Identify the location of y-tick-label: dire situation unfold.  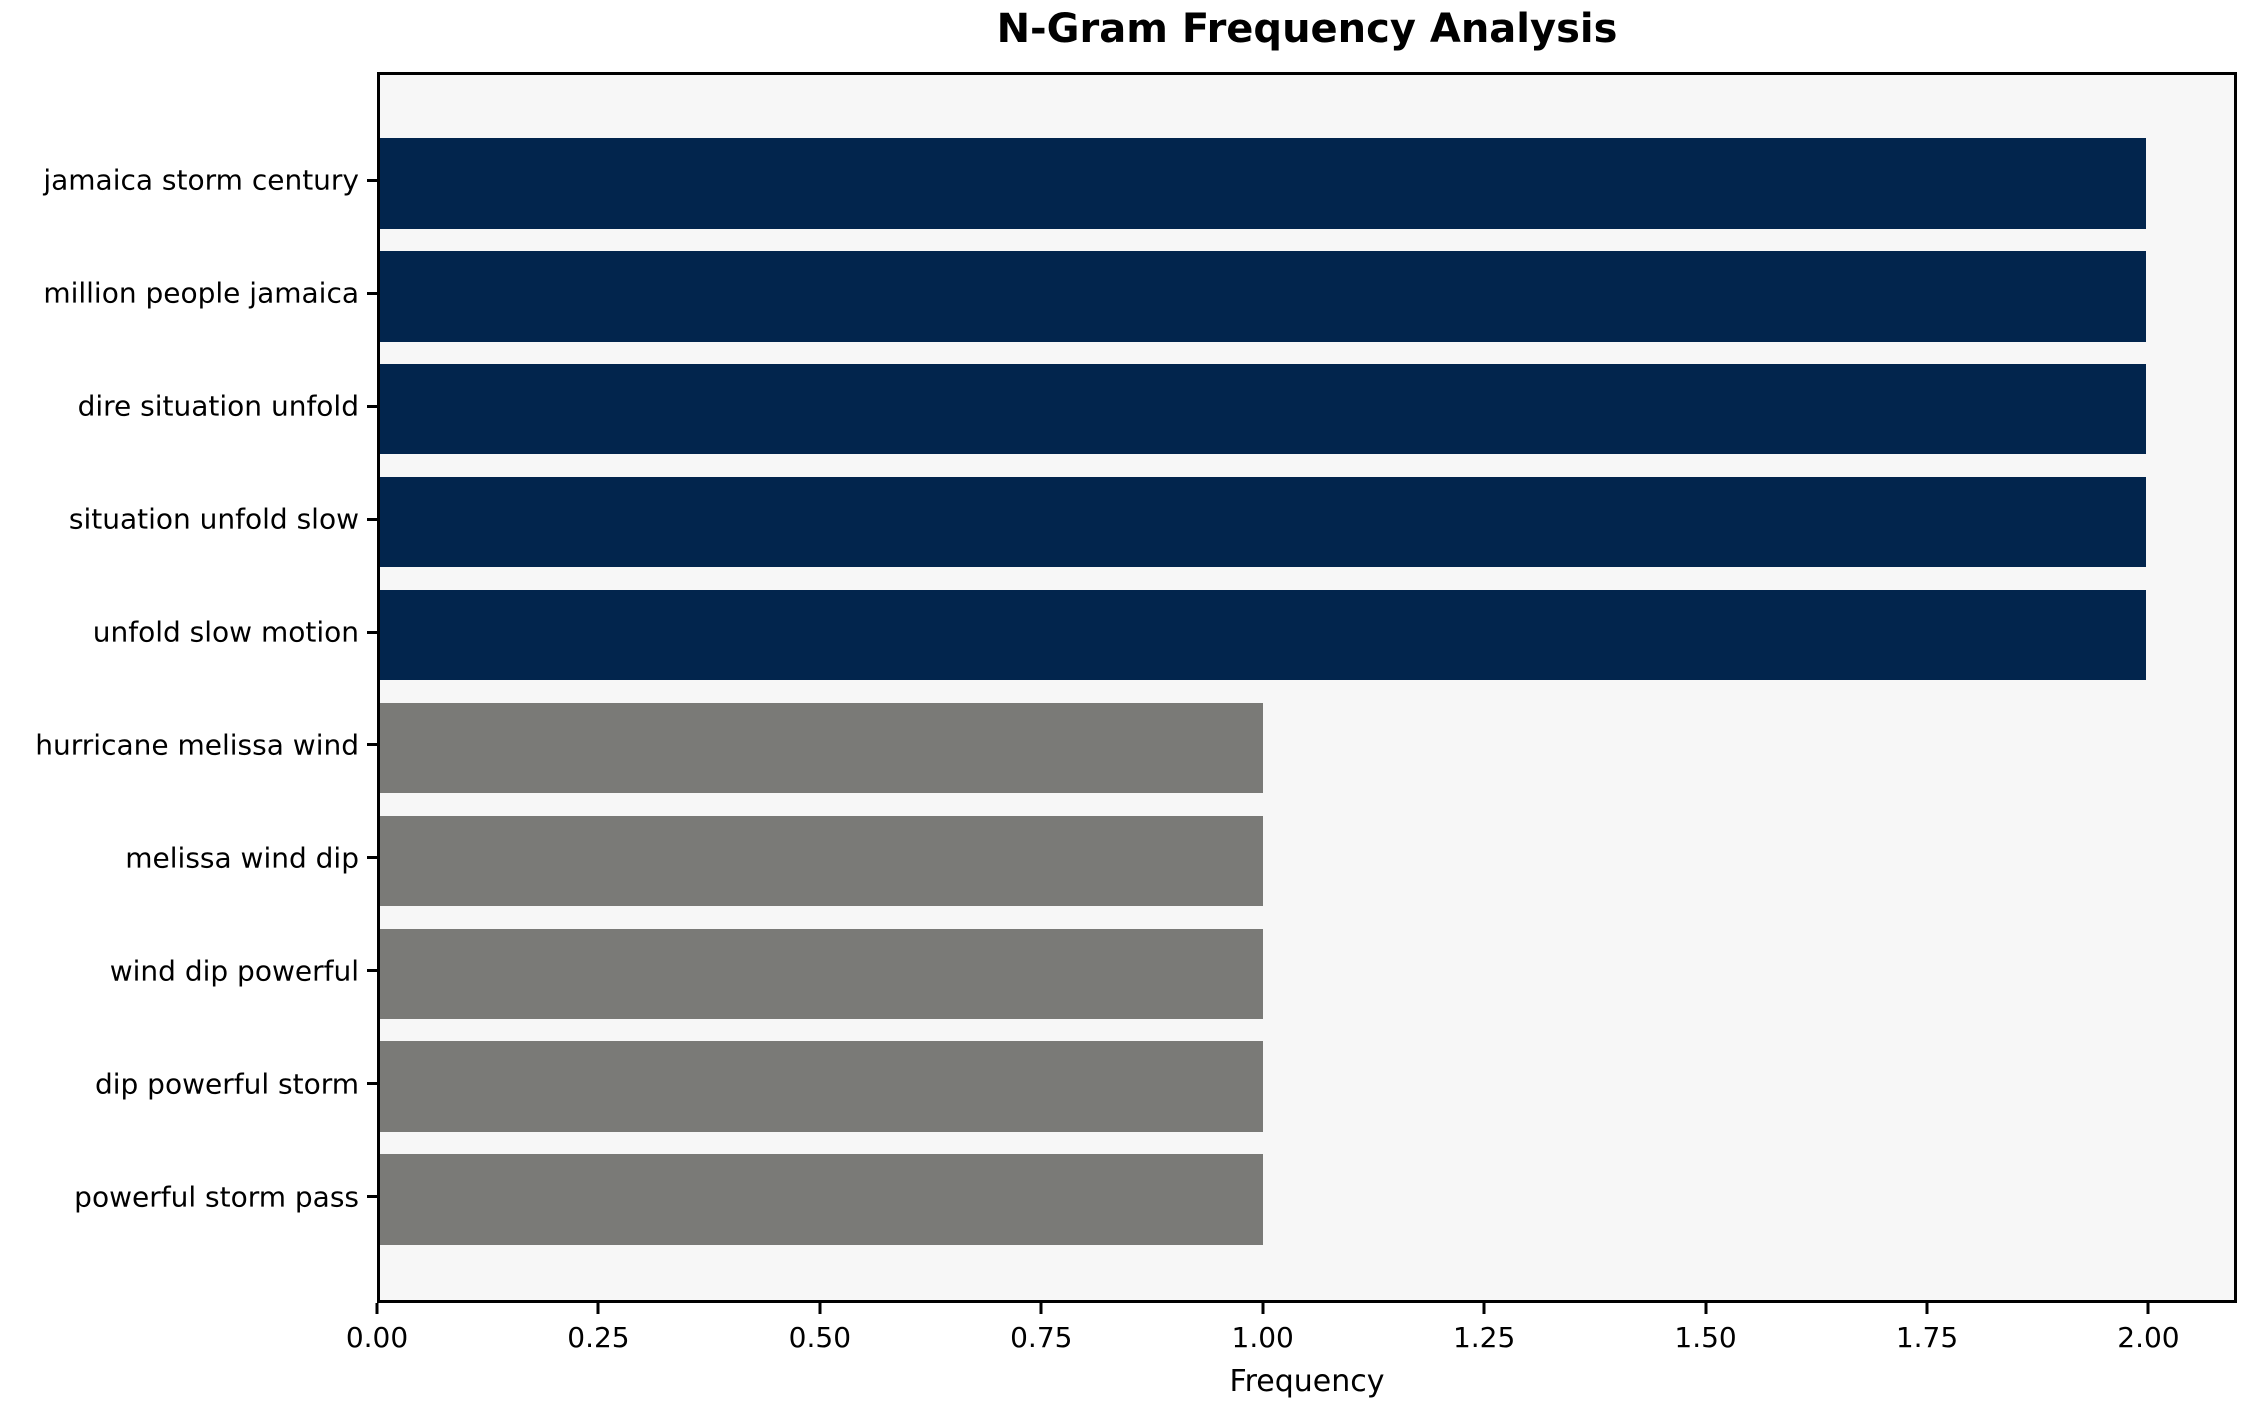
(218, 406).